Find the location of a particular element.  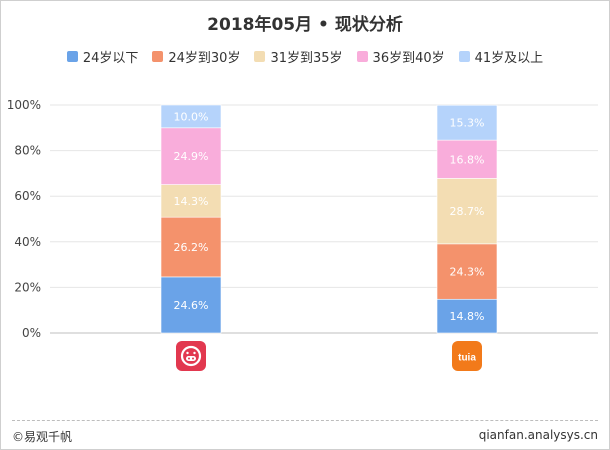

legend-item-under-24: 24岁以下 is located at coordinates (102, 56).